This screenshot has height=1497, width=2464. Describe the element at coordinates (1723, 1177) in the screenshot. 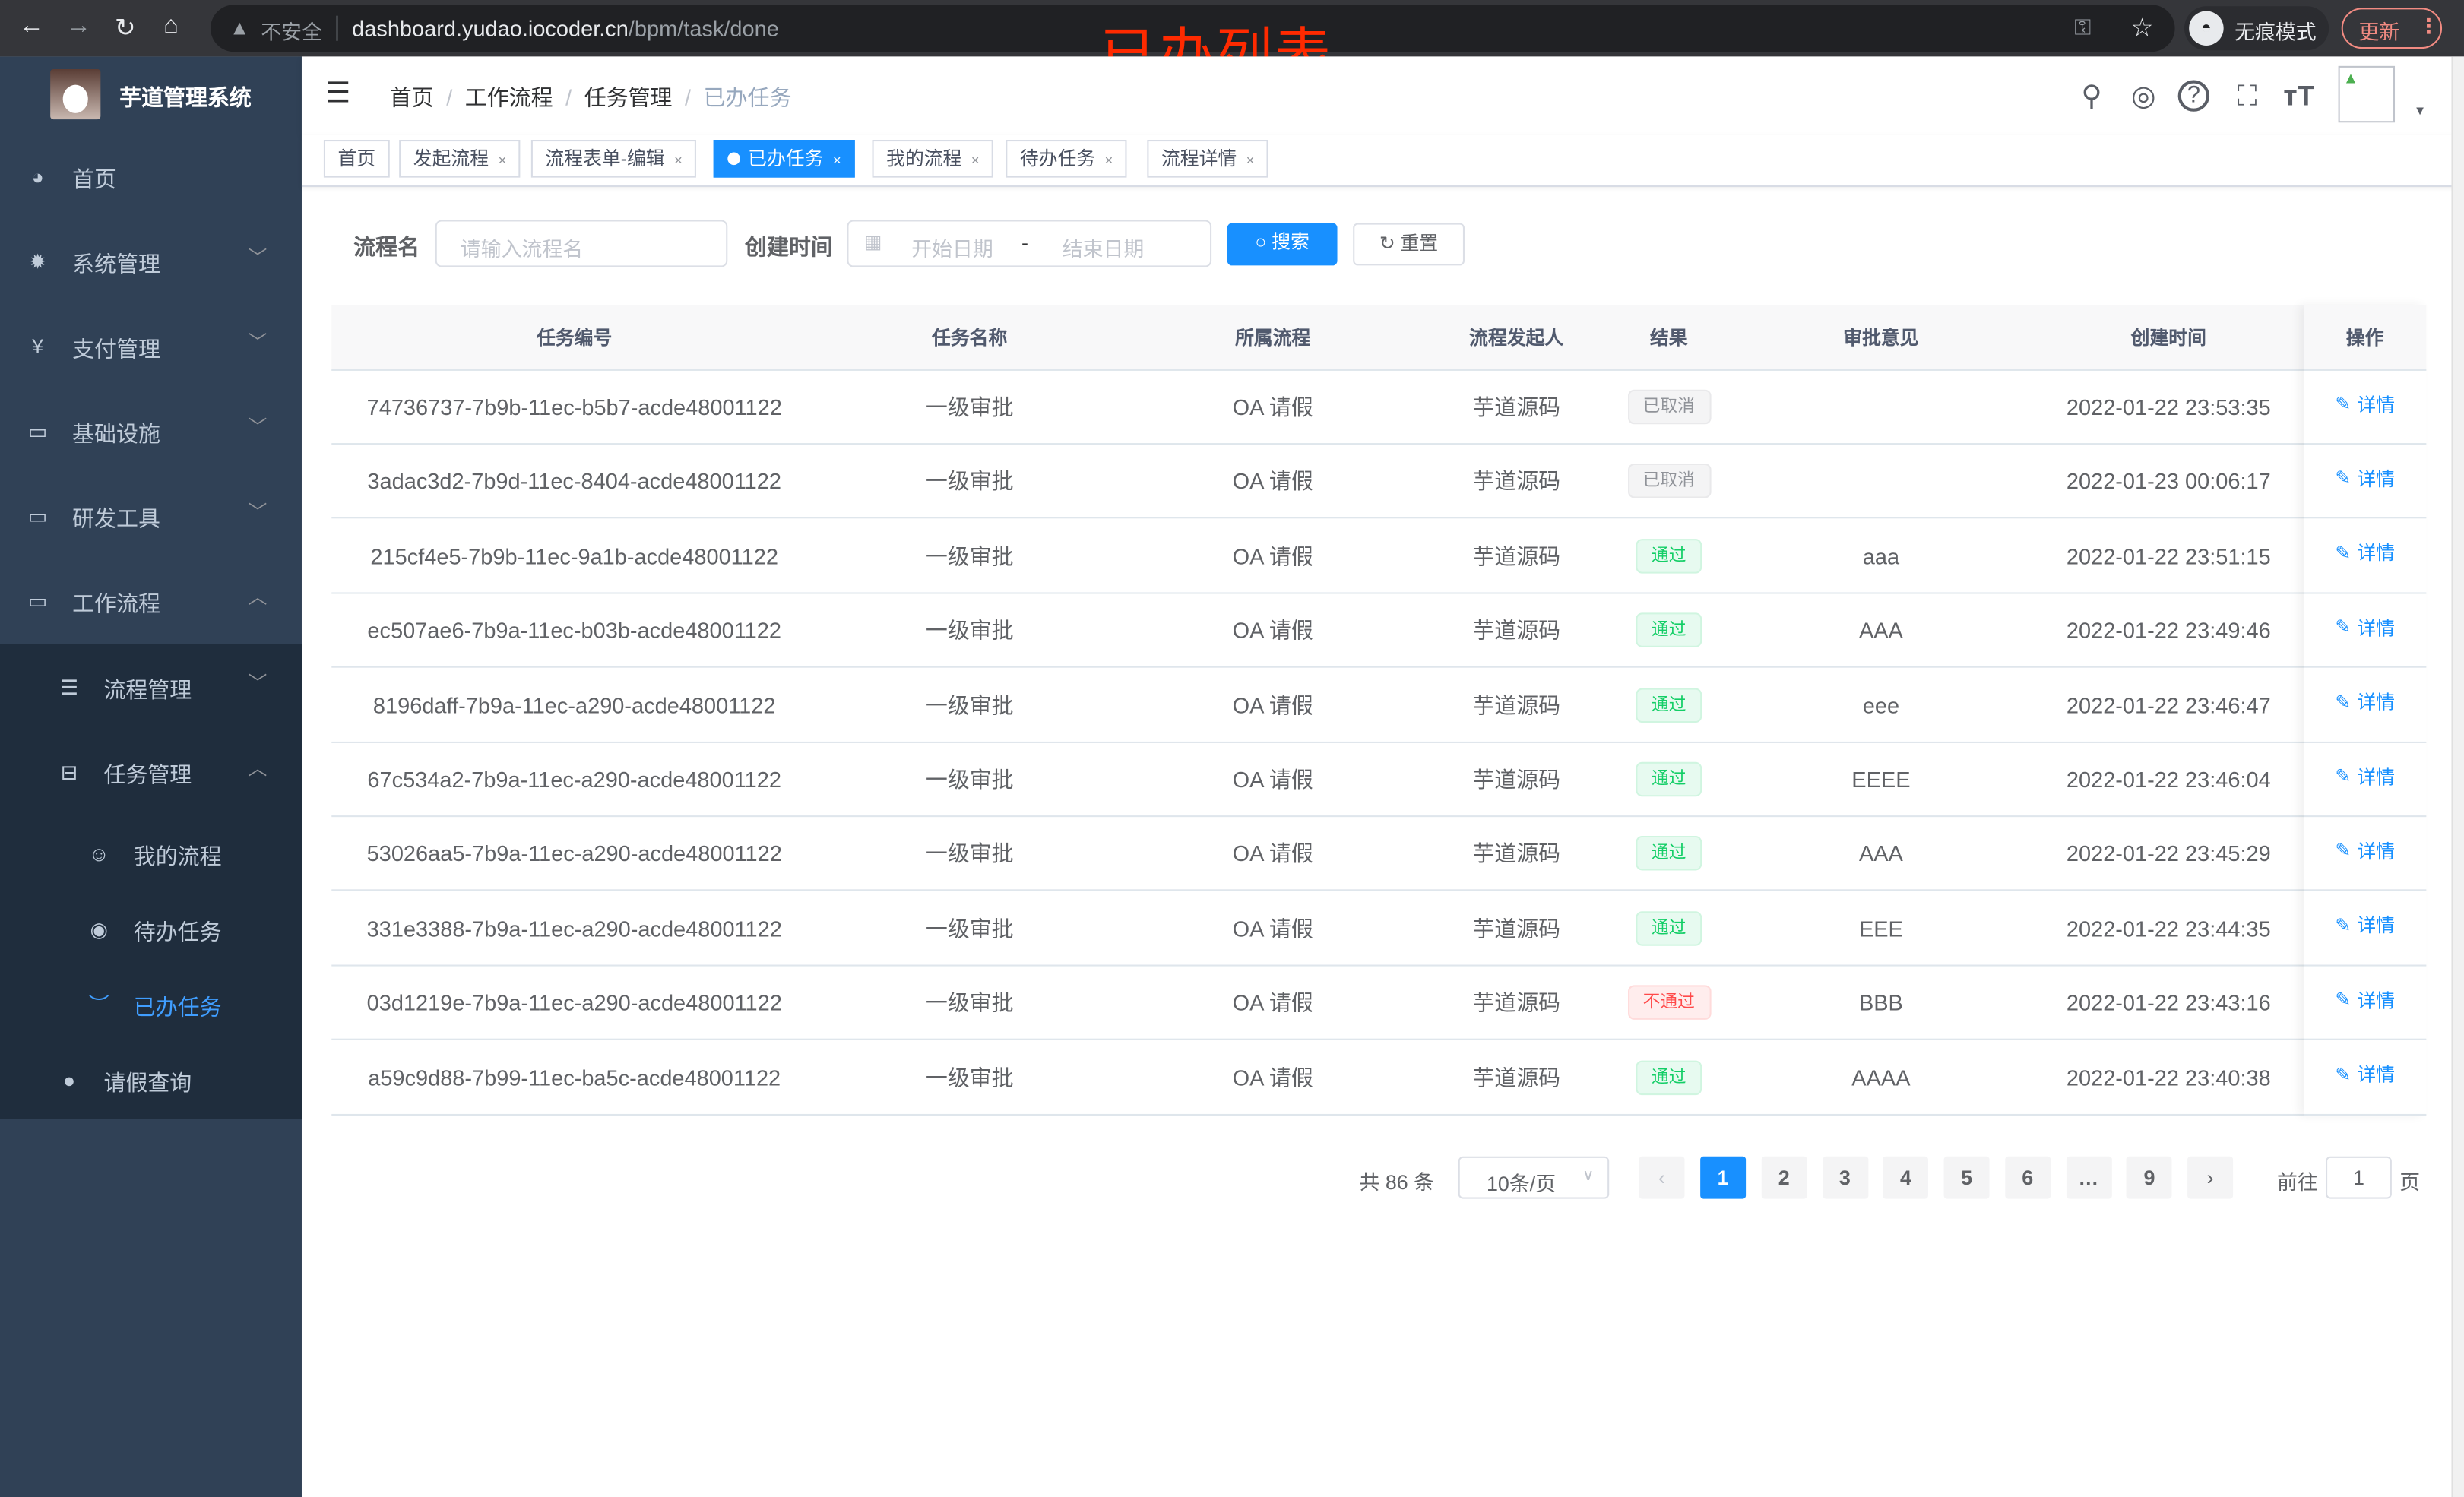

I see `page-button: 1` at that location.